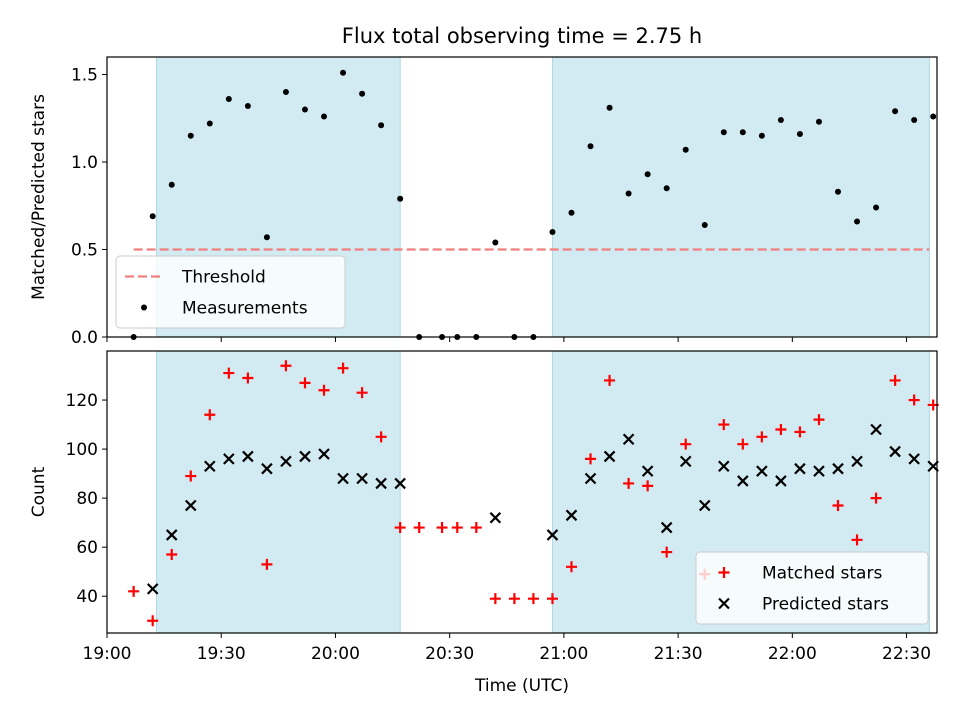 This screenshot has height=720, width=960. Describe the element at coordinates (84, 163) in the screenshot. I see `y-tick-label: 1.0` at that location.